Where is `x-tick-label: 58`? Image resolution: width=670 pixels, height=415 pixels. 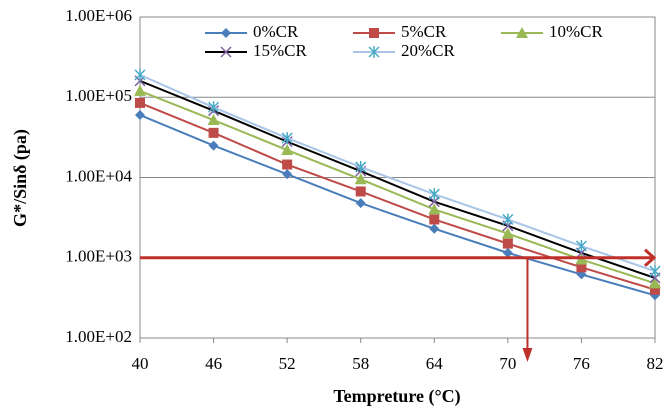
x-tick-label: 58 is located at coordinates (360, 363).